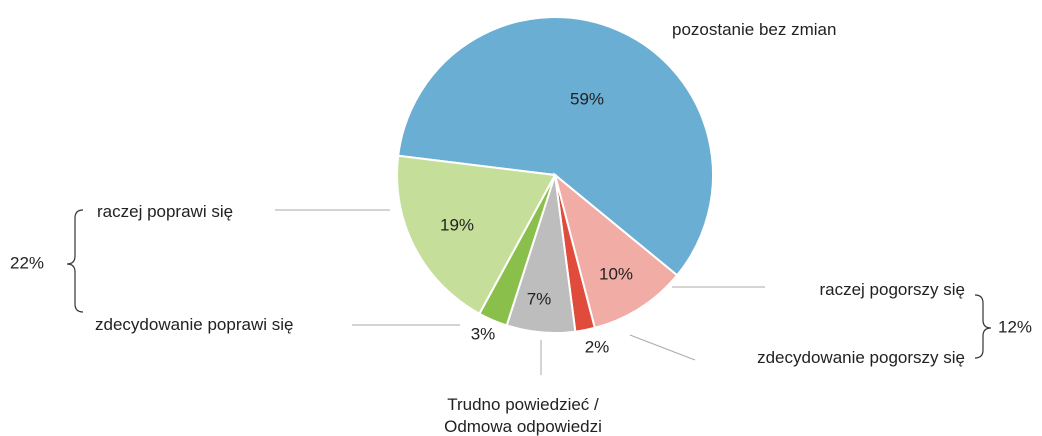 This screenshot has width=1042, height=436. I want to click on category-label: zdecydowanie pogorszy się, so click(861, 357).